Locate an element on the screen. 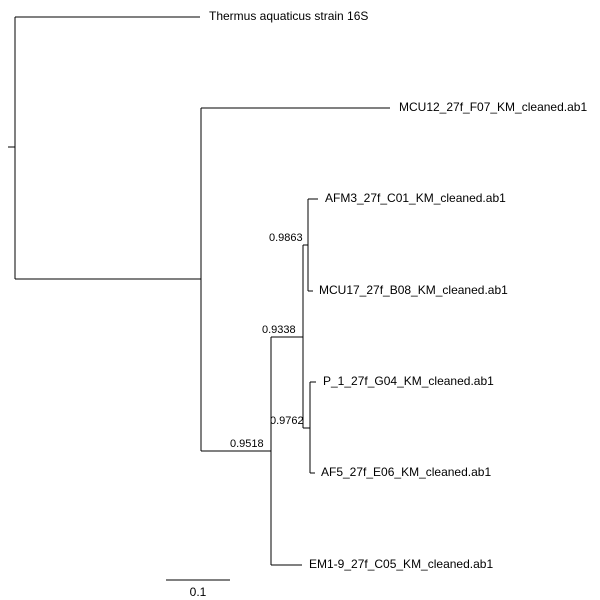  leaf-label-p1: P_1_27f_G04_KM_cleaned.ab1 is located at coordinates (408, 381).